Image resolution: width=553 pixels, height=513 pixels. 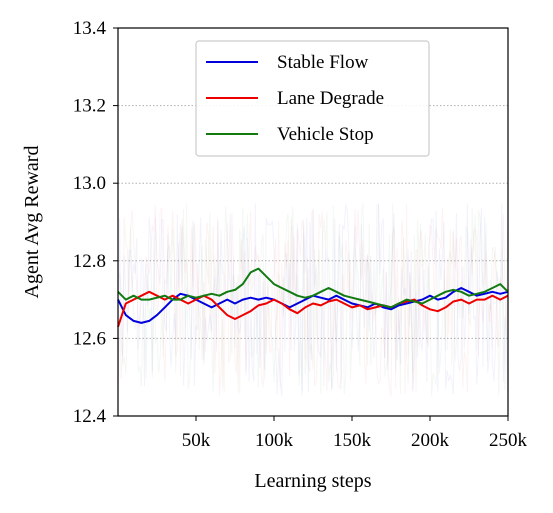 What do you see at coordinates (32, 222) in the screenshot?
I see `y-axis-title: Agent Avg Reward` at bounding box center [32, 222].